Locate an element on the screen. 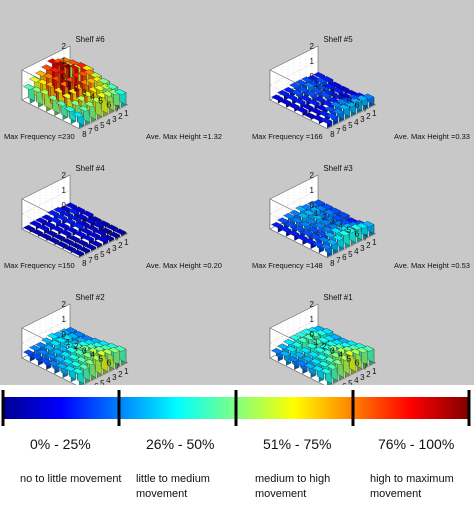 This screenshot has height=507, width=474. range-description-1: little to medium movement is located at coordinates (173, 486).